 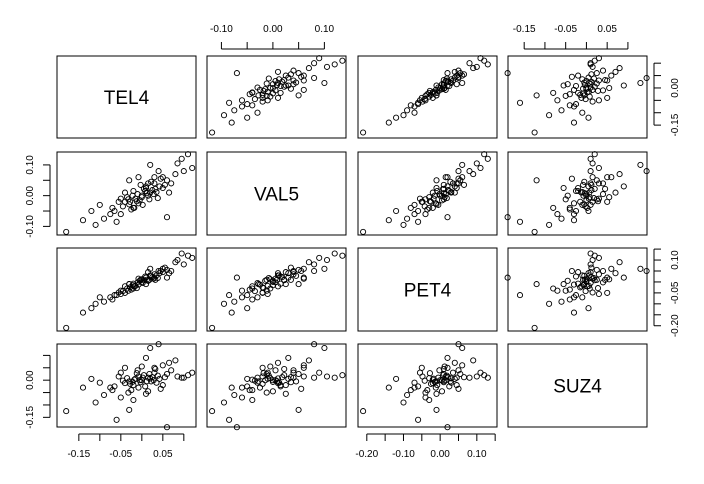 I want to click on tick-label: 0.05, so click(x=163, y=454).